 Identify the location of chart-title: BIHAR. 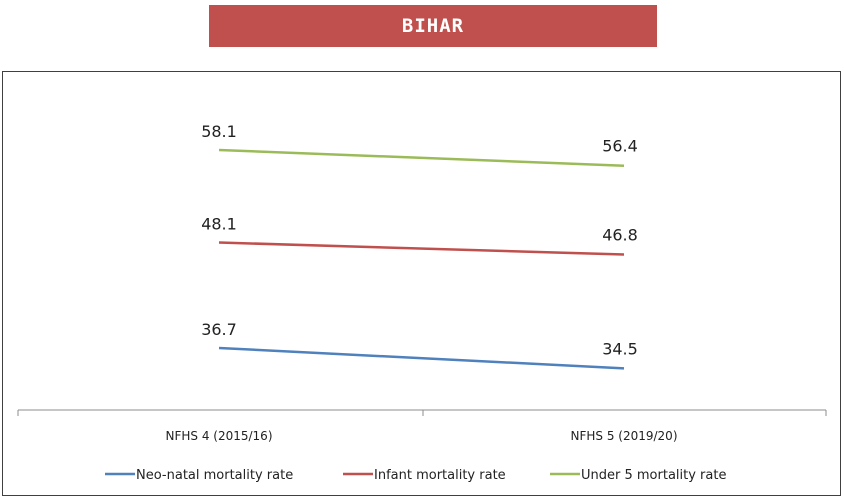
(433, 26).